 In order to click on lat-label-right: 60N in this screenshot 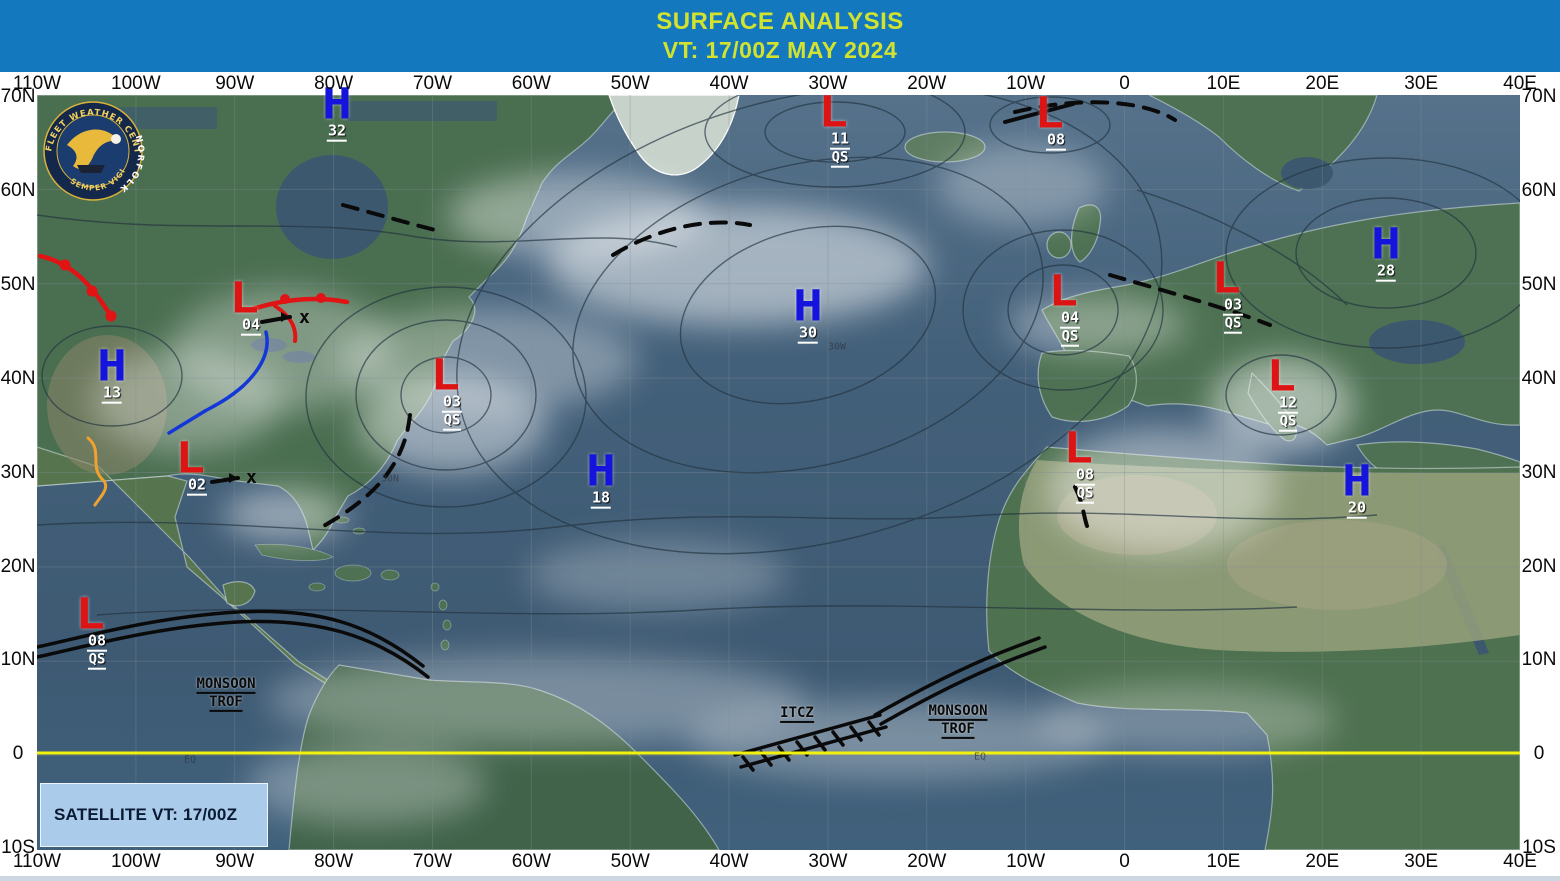, I will do `click(1539, 190)`.